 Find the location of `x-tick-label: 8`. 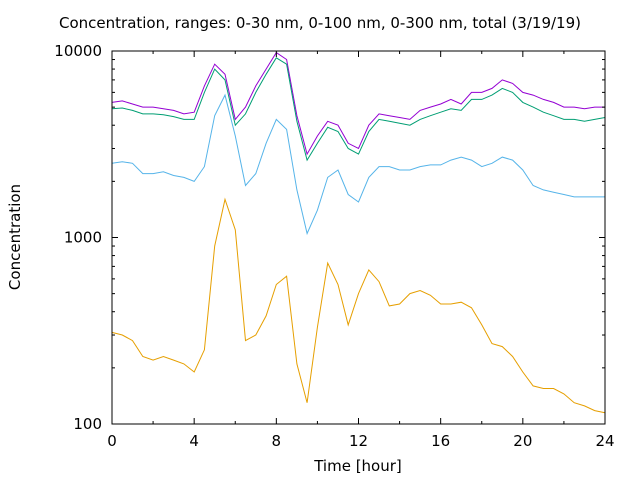

x-tick-label: 8 is located at coordinates (277, 441).